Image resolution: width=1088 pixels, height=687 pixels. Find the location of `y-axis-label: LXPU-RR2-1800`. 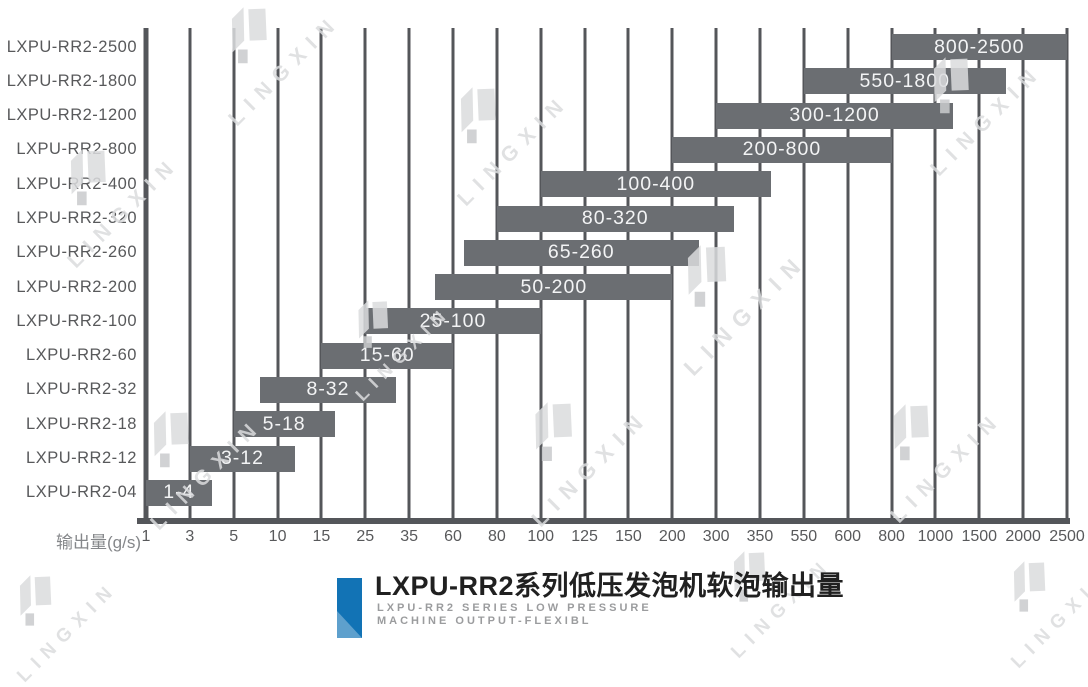

y-axis-label: LXPU-RR2-1800 is located at coordinates (71, 80).